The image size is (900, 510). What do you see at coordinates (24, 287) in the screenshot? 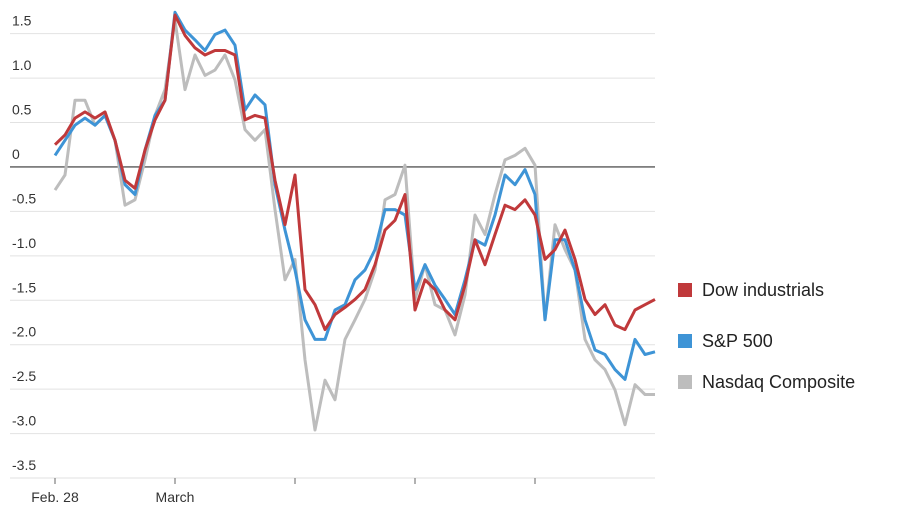
I see `y-tick-label: -1.5` at bounding box center [24, 287].